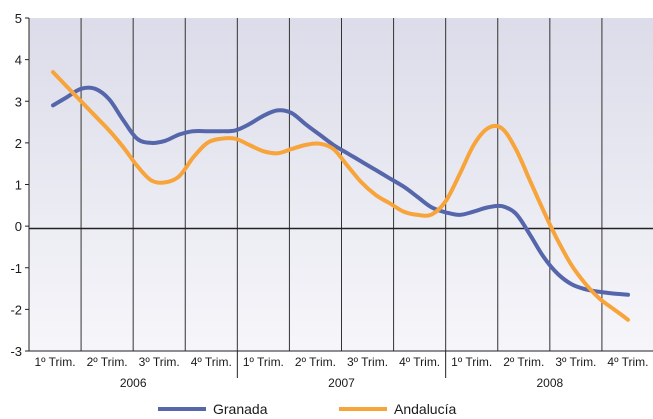 The image size is (653, 419). I want to click on legend-label: Granada, so click(240, 409).